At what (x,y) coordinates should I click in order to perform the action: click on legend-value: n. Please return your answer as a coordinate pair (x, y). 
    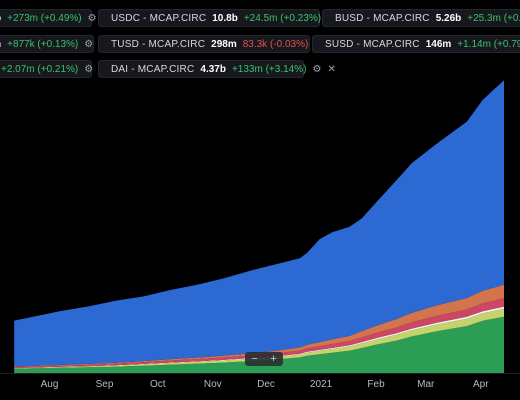
    Looking at the image, I should click on (0, 44).